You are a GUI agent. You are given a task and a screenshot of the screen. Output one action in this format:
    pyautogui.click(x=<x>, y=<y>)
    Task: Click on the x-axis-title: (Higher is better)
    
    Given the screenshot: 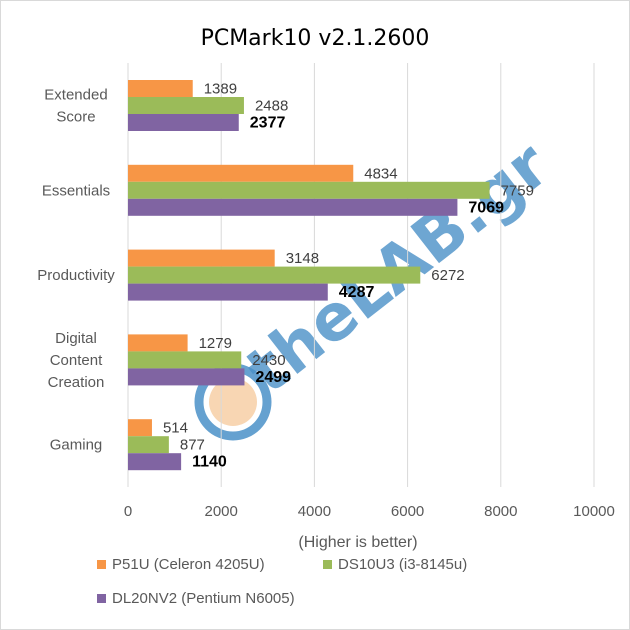 What is the action you would take?
    pyautogui.click(x=357, y=542)
    